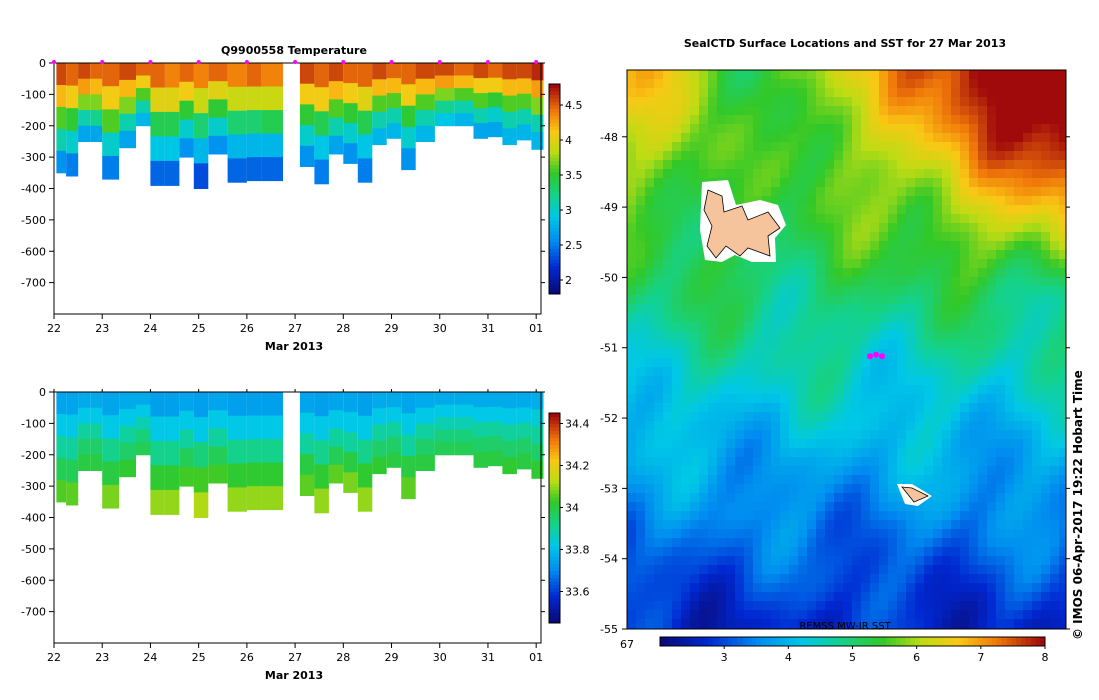 This screenshot has width=1099, height=700. What do you see at coordinates (609, 488) in the screenshot?
I see `lat-label-5: -53` at bounding box center [609, 488].